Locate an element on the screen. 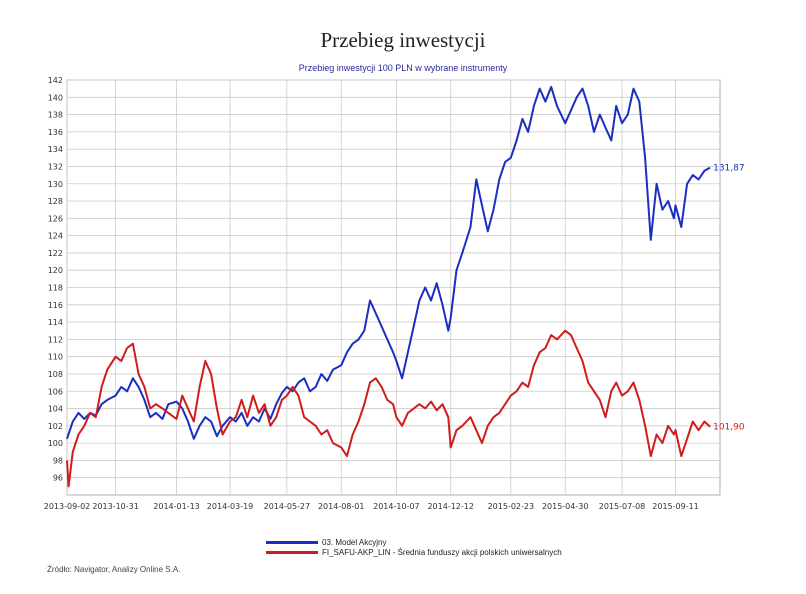  end-value-label-1: 131,87 is located at coordinates (729, 169).